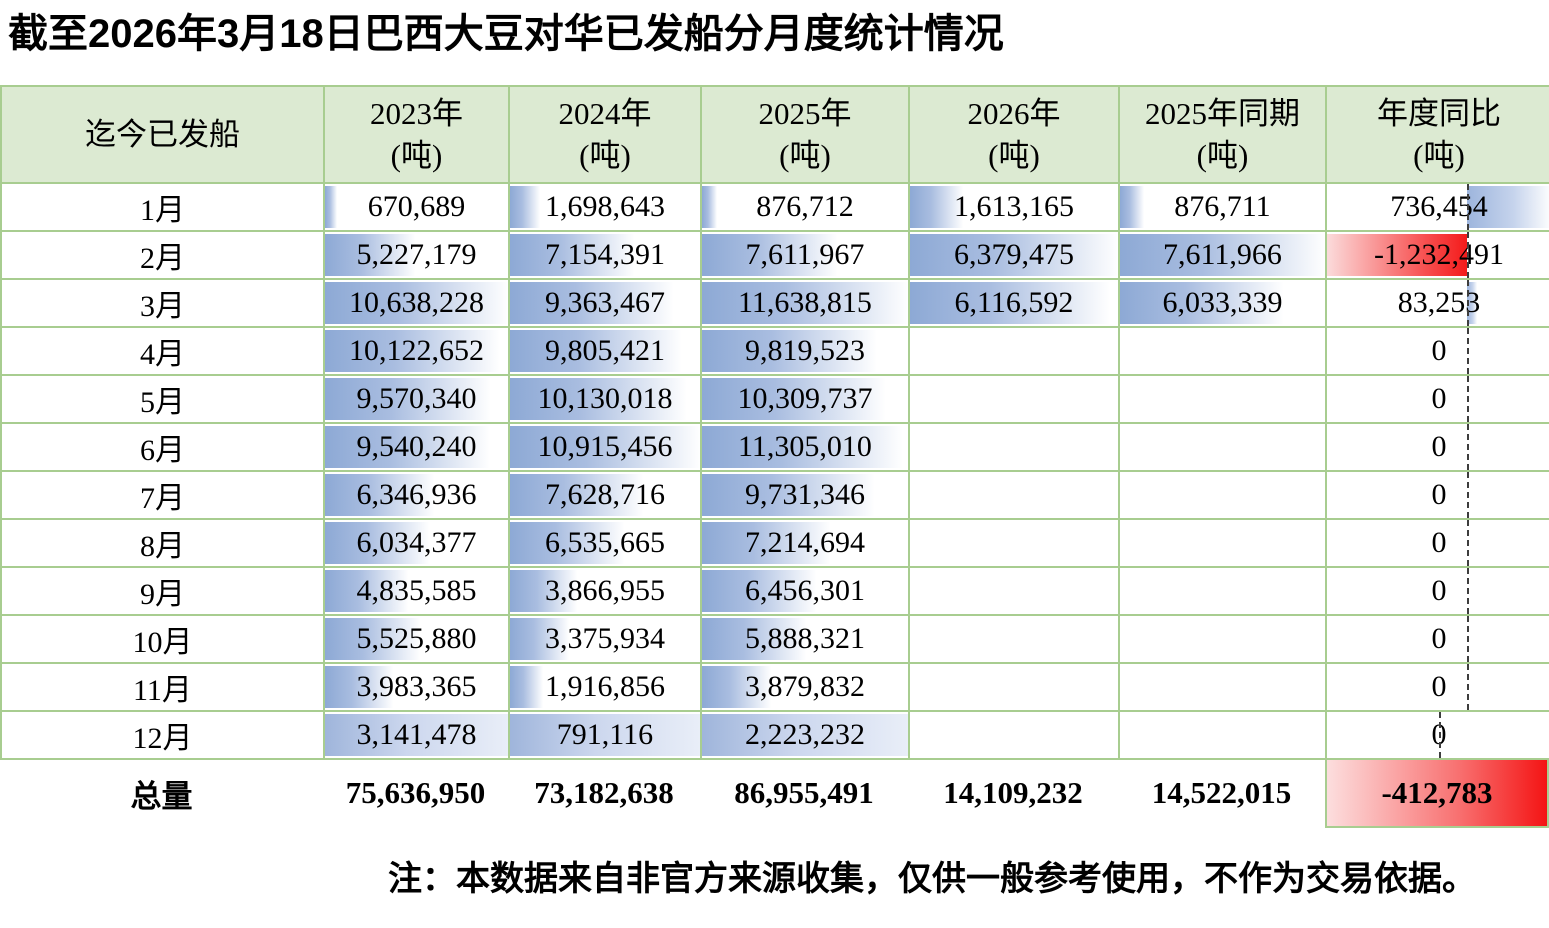 The image size is (1549, 928). I want to click on value-2024-cell: 7,154,391, so click(606, 256).